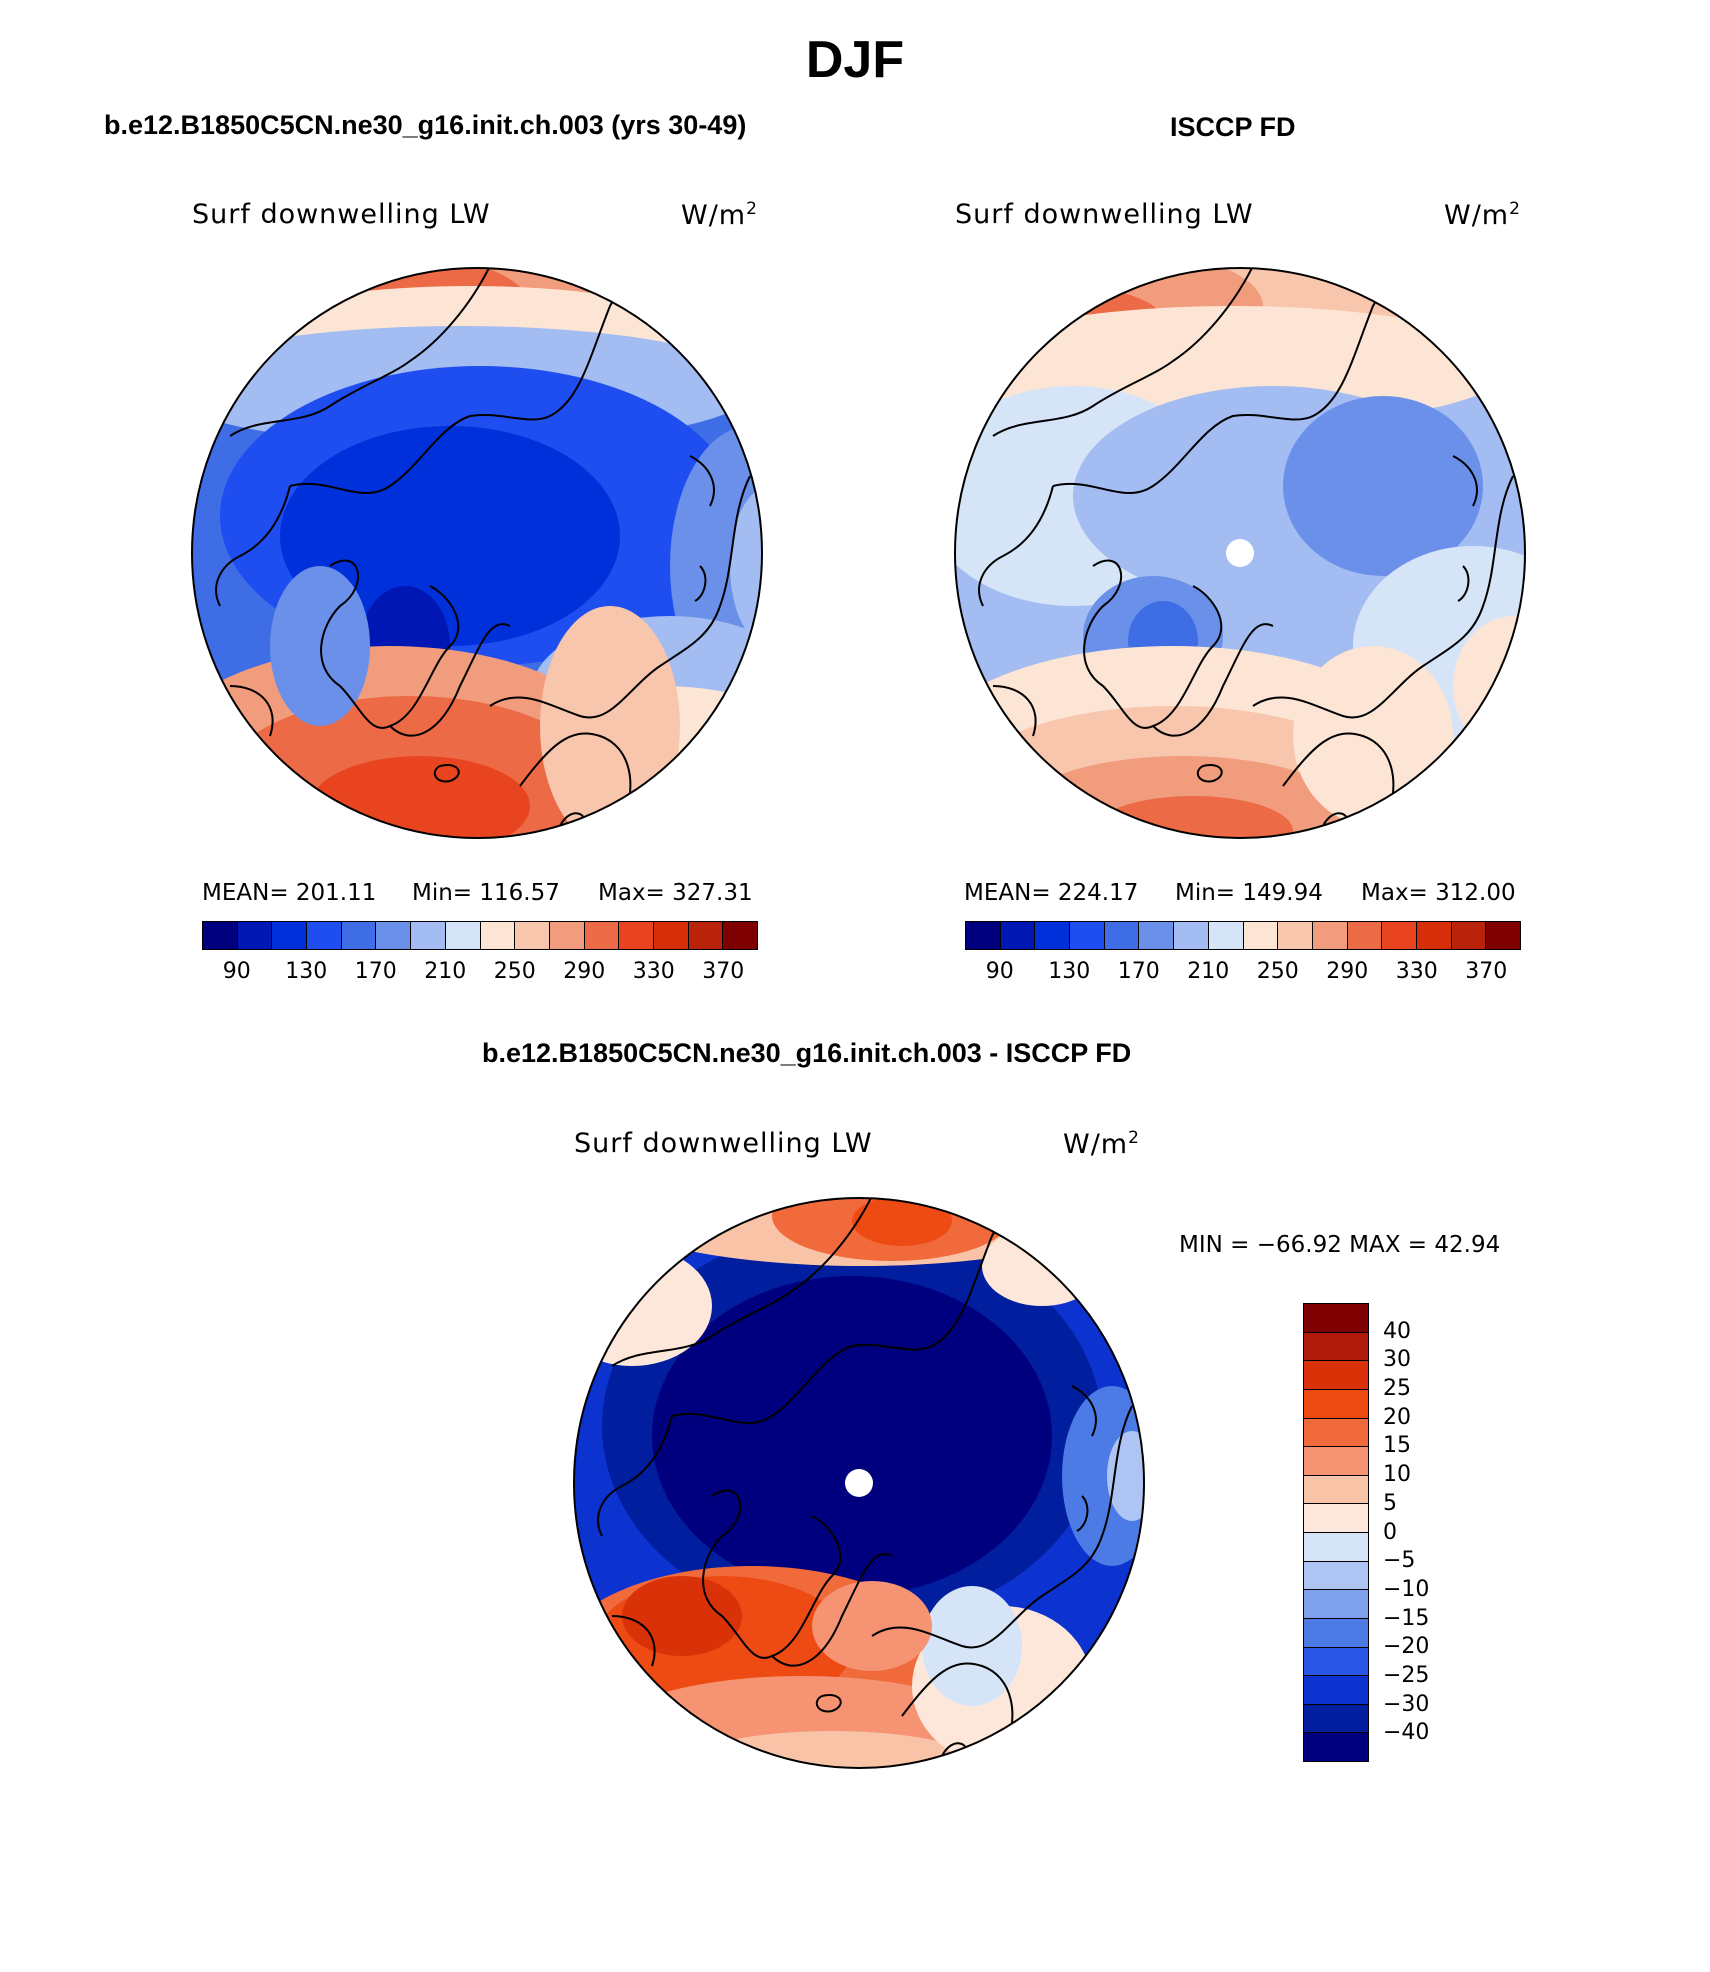  I want to click on panel-3-polar-map, so click(859, 1483).